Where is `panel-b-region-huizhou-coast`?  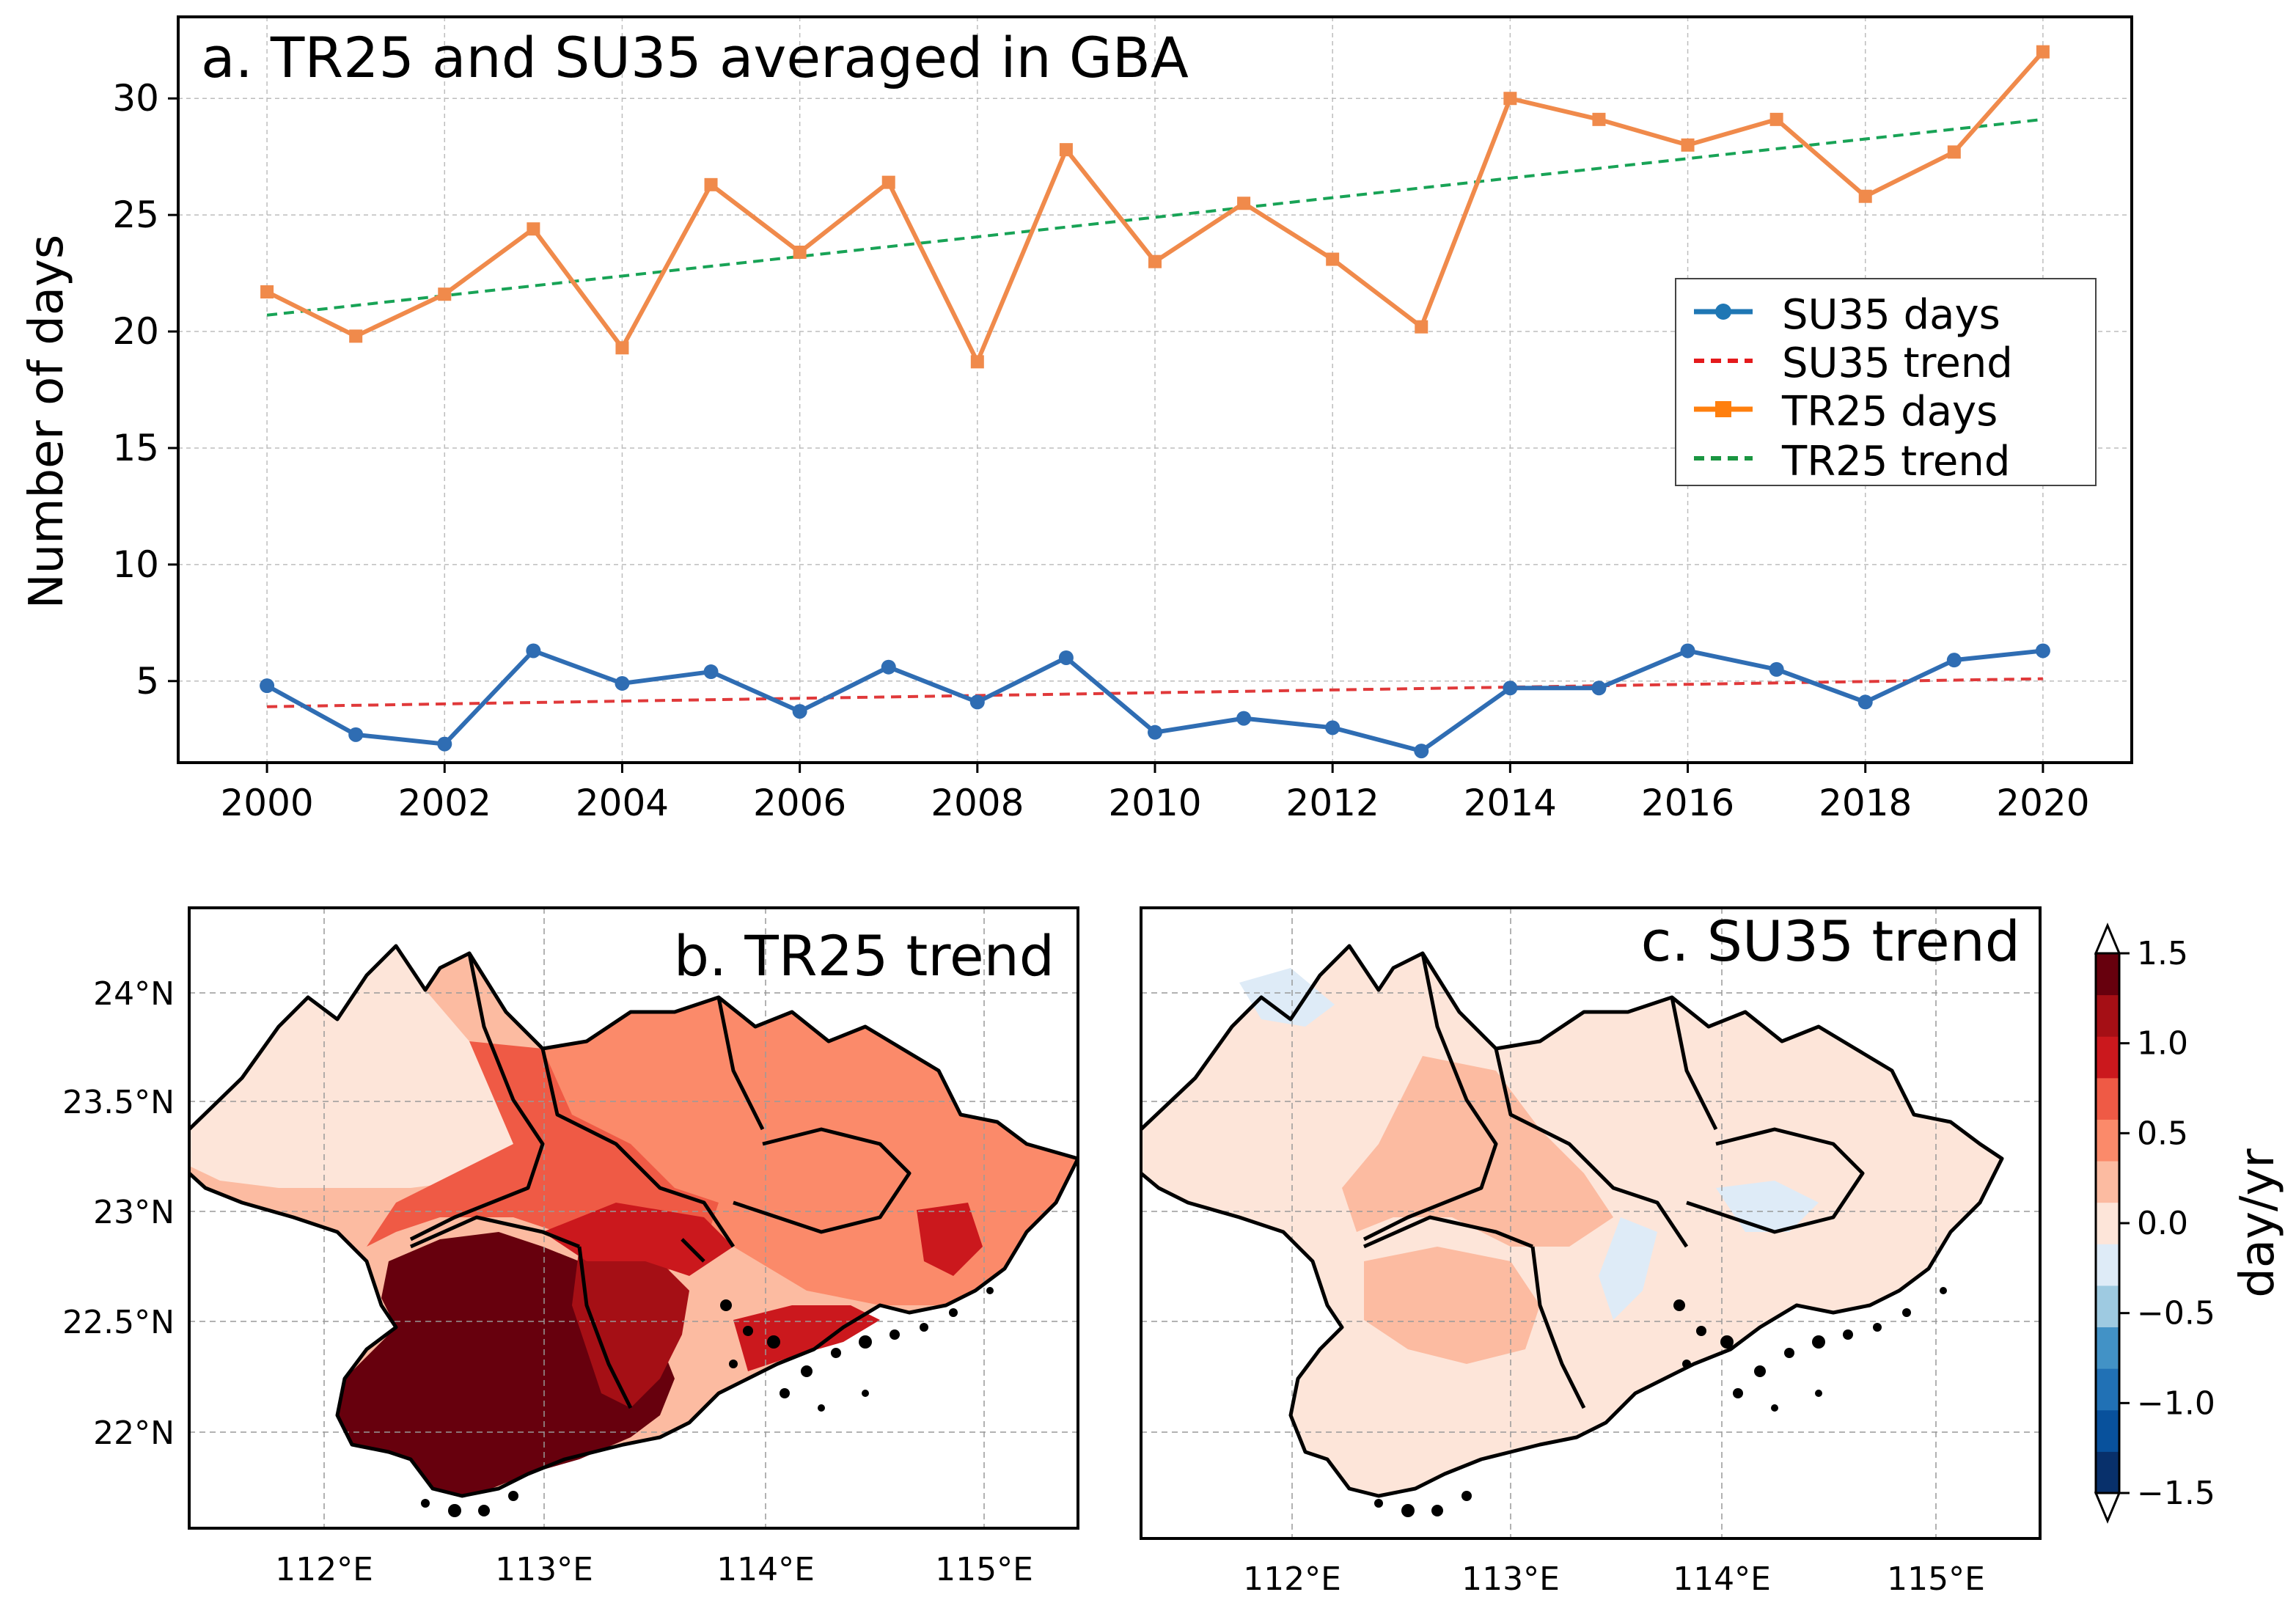 panel-b-region-huizhou-coast is located at coordinates (950, 1239).